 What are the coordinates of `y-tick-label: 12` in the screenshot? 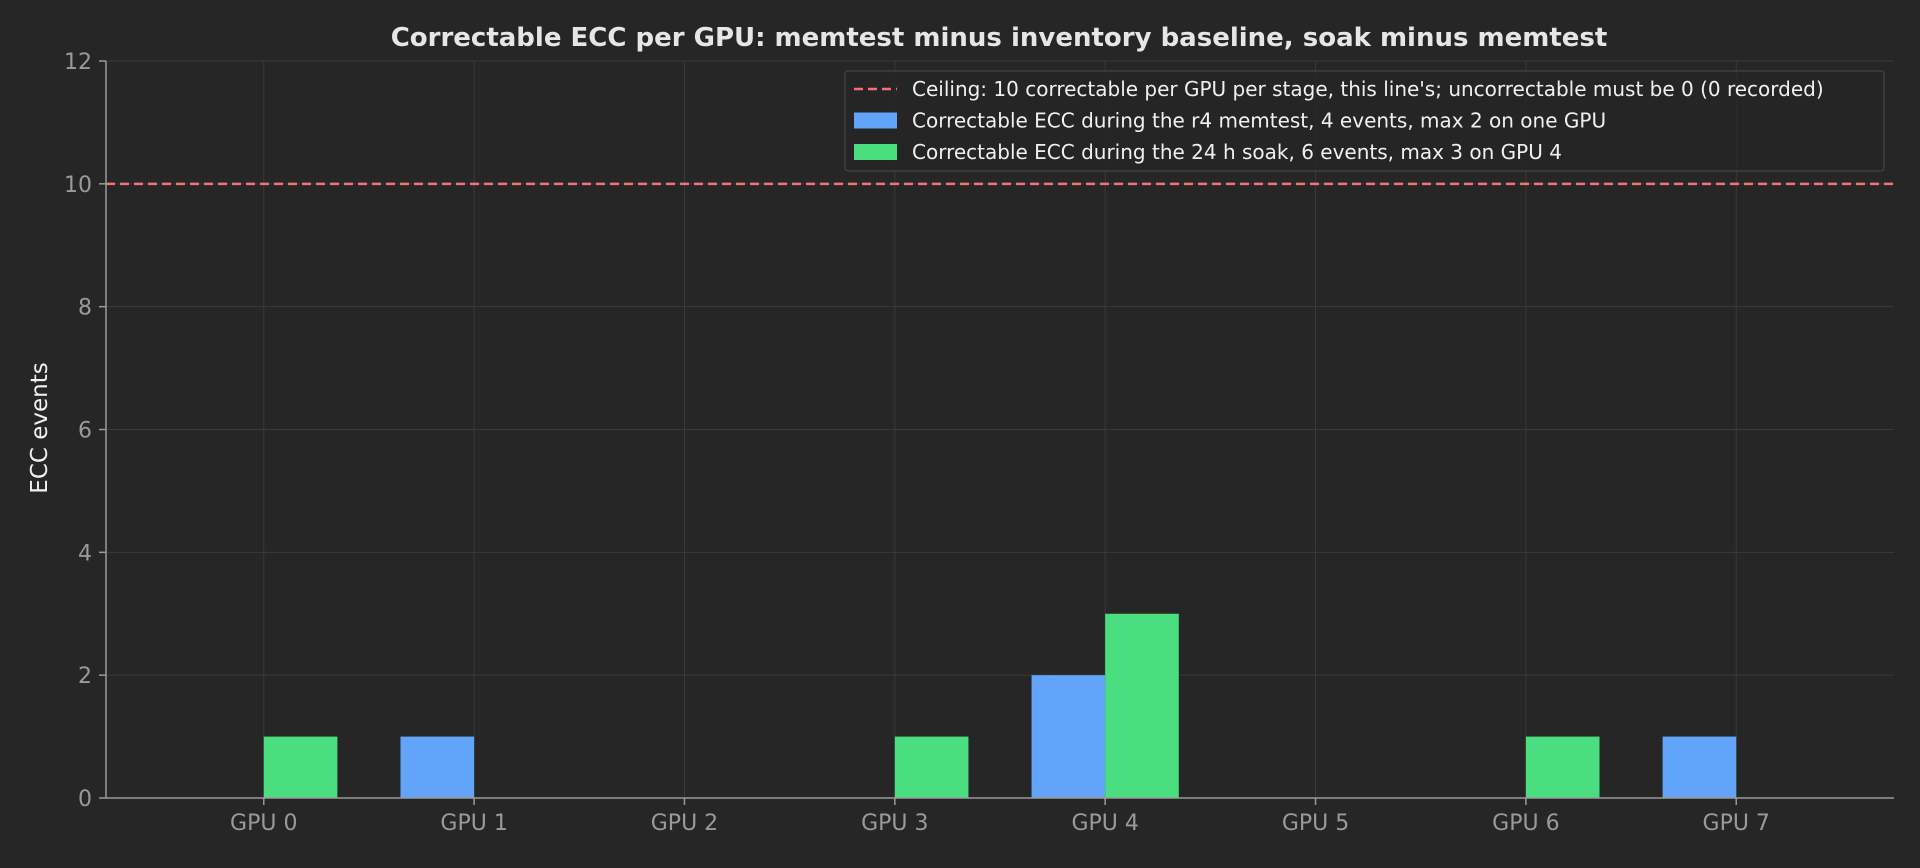 It's located at (78, 62).